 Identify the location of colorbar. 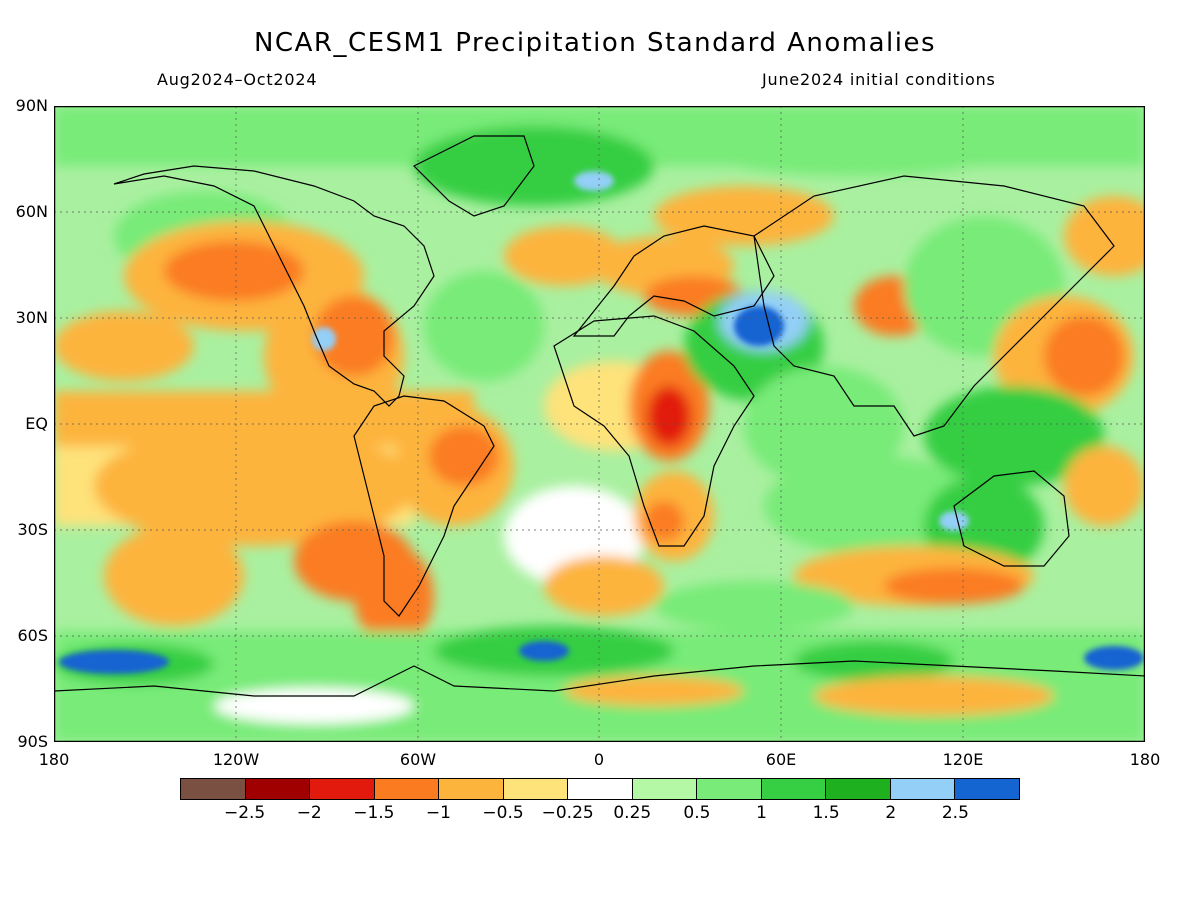
(600, 789).